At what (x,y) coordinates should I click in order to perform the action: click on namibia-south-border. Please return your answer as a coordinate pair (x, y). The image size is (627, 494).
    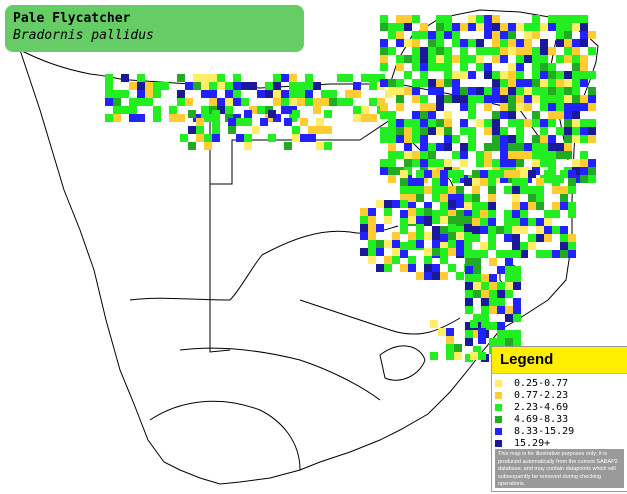
    Looking at the image, I should click on (220, 268).